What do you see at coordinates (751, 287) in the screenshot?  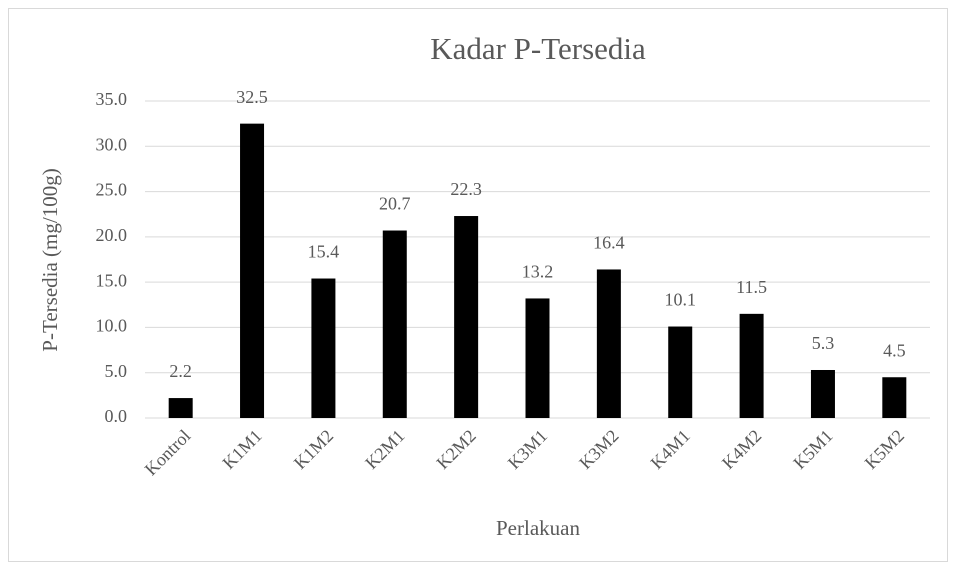 I see `data-label: 11.5` at bounding box center [751, 287].